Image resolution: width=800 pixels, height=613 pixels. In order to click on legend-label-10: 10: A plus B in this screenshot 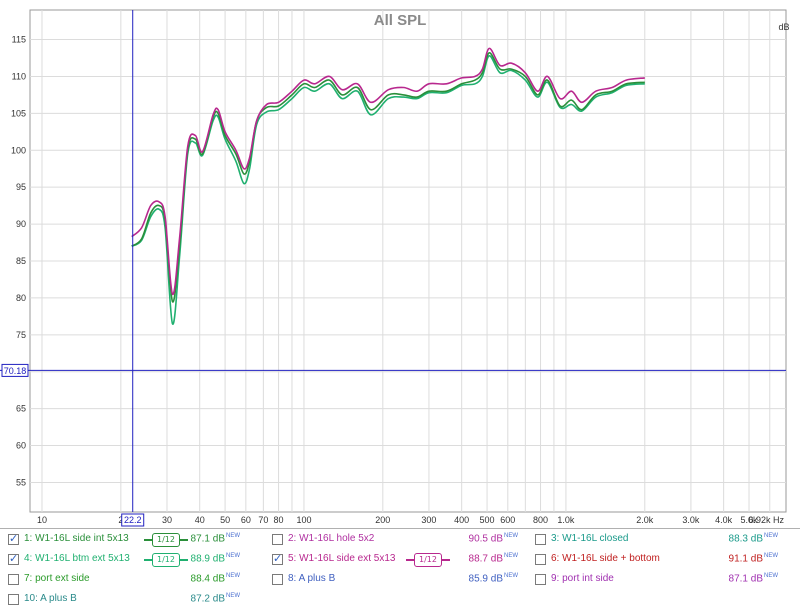, I will do `click(50, 598)`.